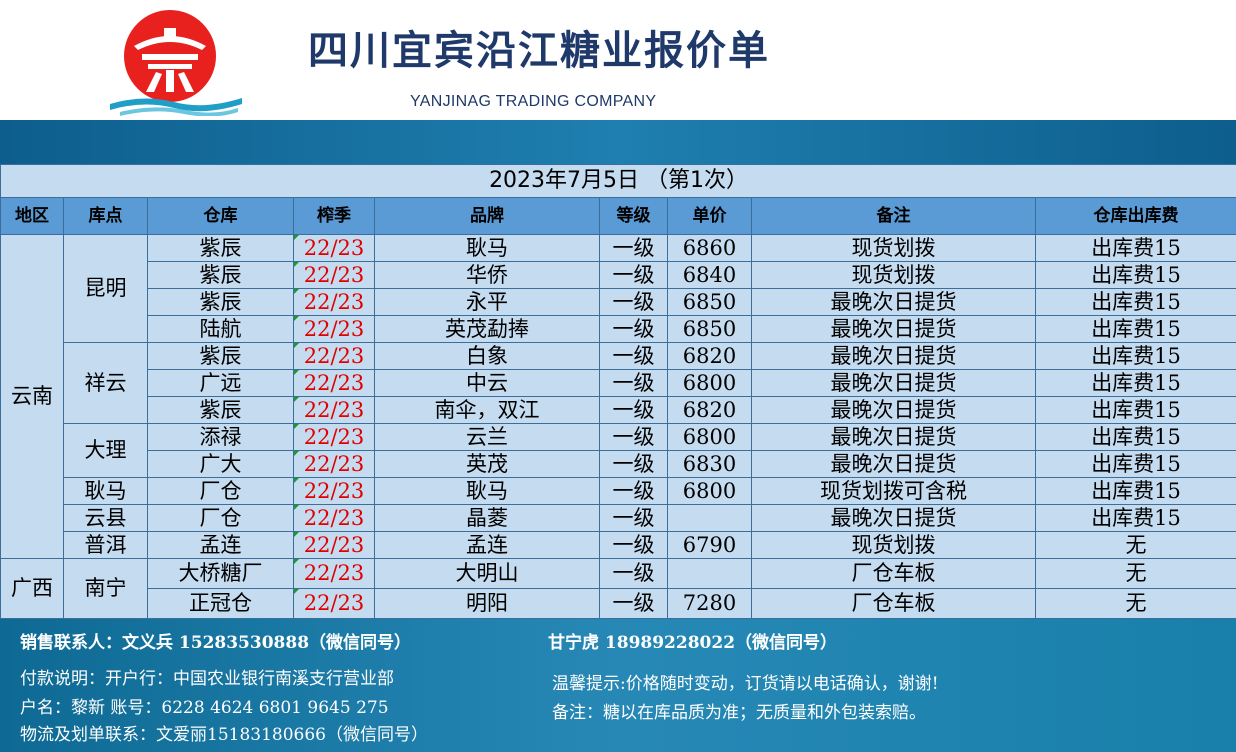  I want to click on table-row: 大理 添禄 22/23 云兰 一级 6800 最晚次日提货 出库费15, so click(618, 450).